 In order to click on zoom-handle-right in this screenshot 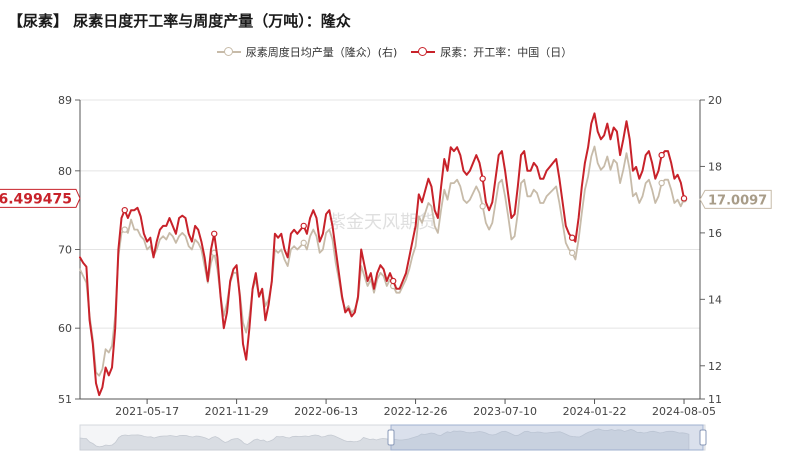, I will do `click(703, 437)`.